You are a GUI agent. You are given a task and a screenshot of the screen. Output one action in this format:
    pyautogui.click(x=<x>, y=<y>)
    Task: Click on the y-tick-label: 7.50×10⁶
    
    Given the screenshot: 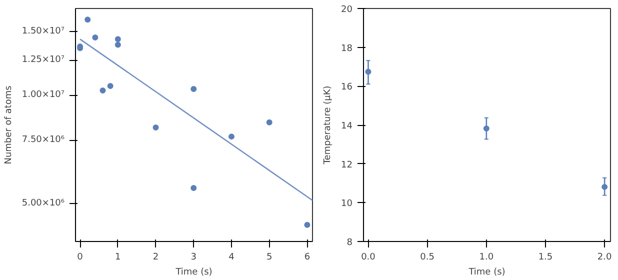 What is the action you would take?
    pyautogui.click(x=43, y=140)
    